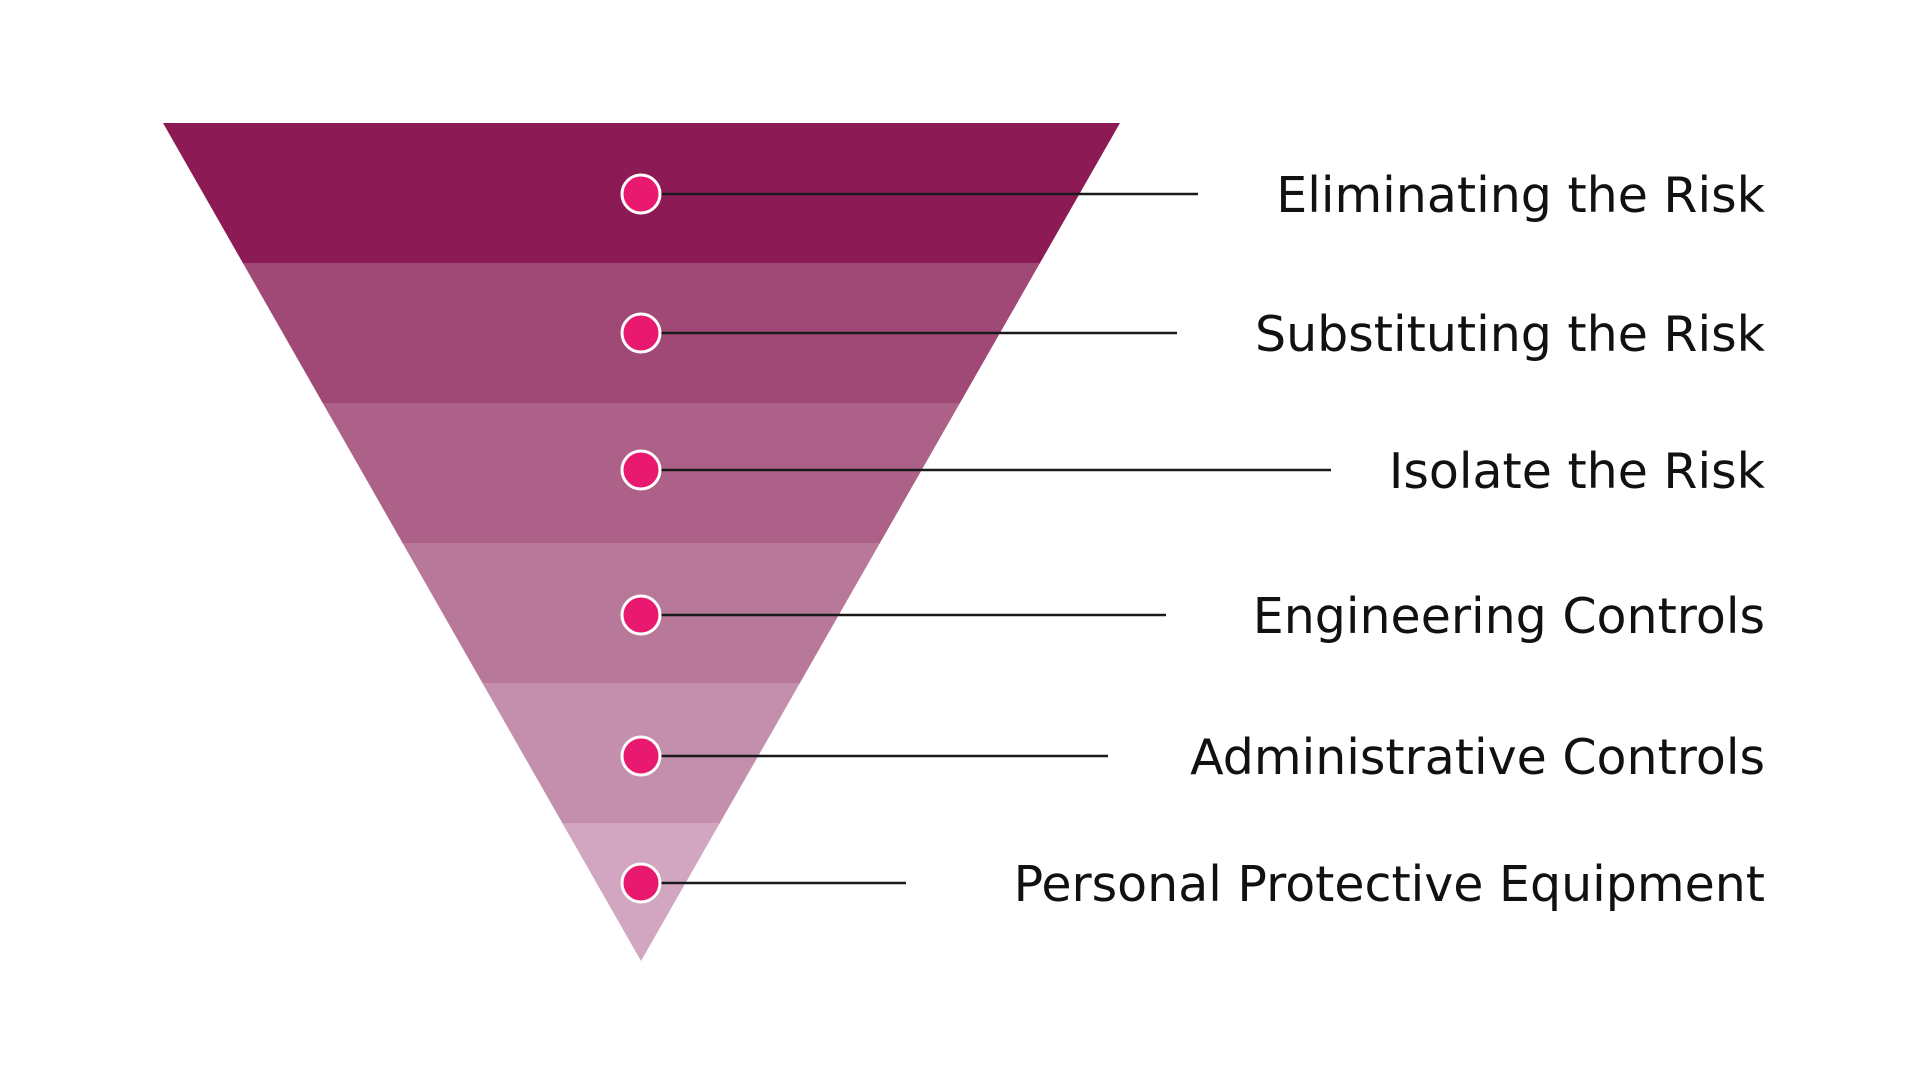  I want to click on level-callout-6: Personal Protective Equipment, so click(1192, 884).